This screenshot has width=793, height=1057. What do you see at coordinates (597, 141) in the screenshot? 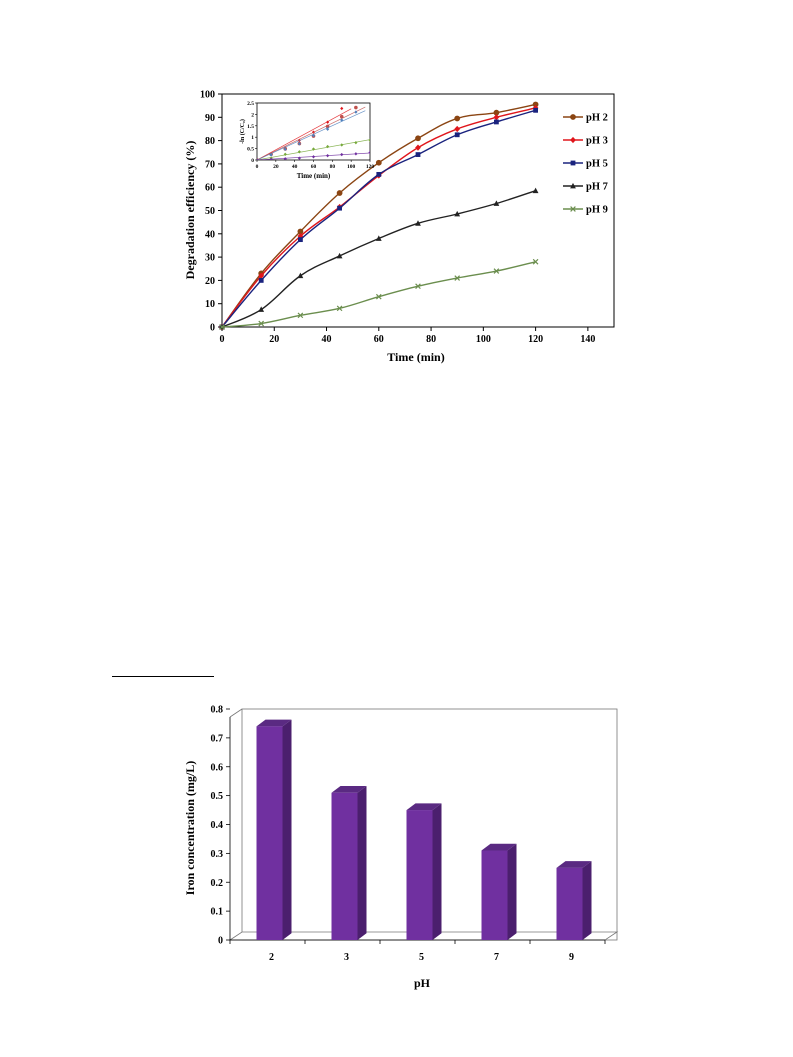
I see `legend-label: pH 3` at bounding box center [597, 141].